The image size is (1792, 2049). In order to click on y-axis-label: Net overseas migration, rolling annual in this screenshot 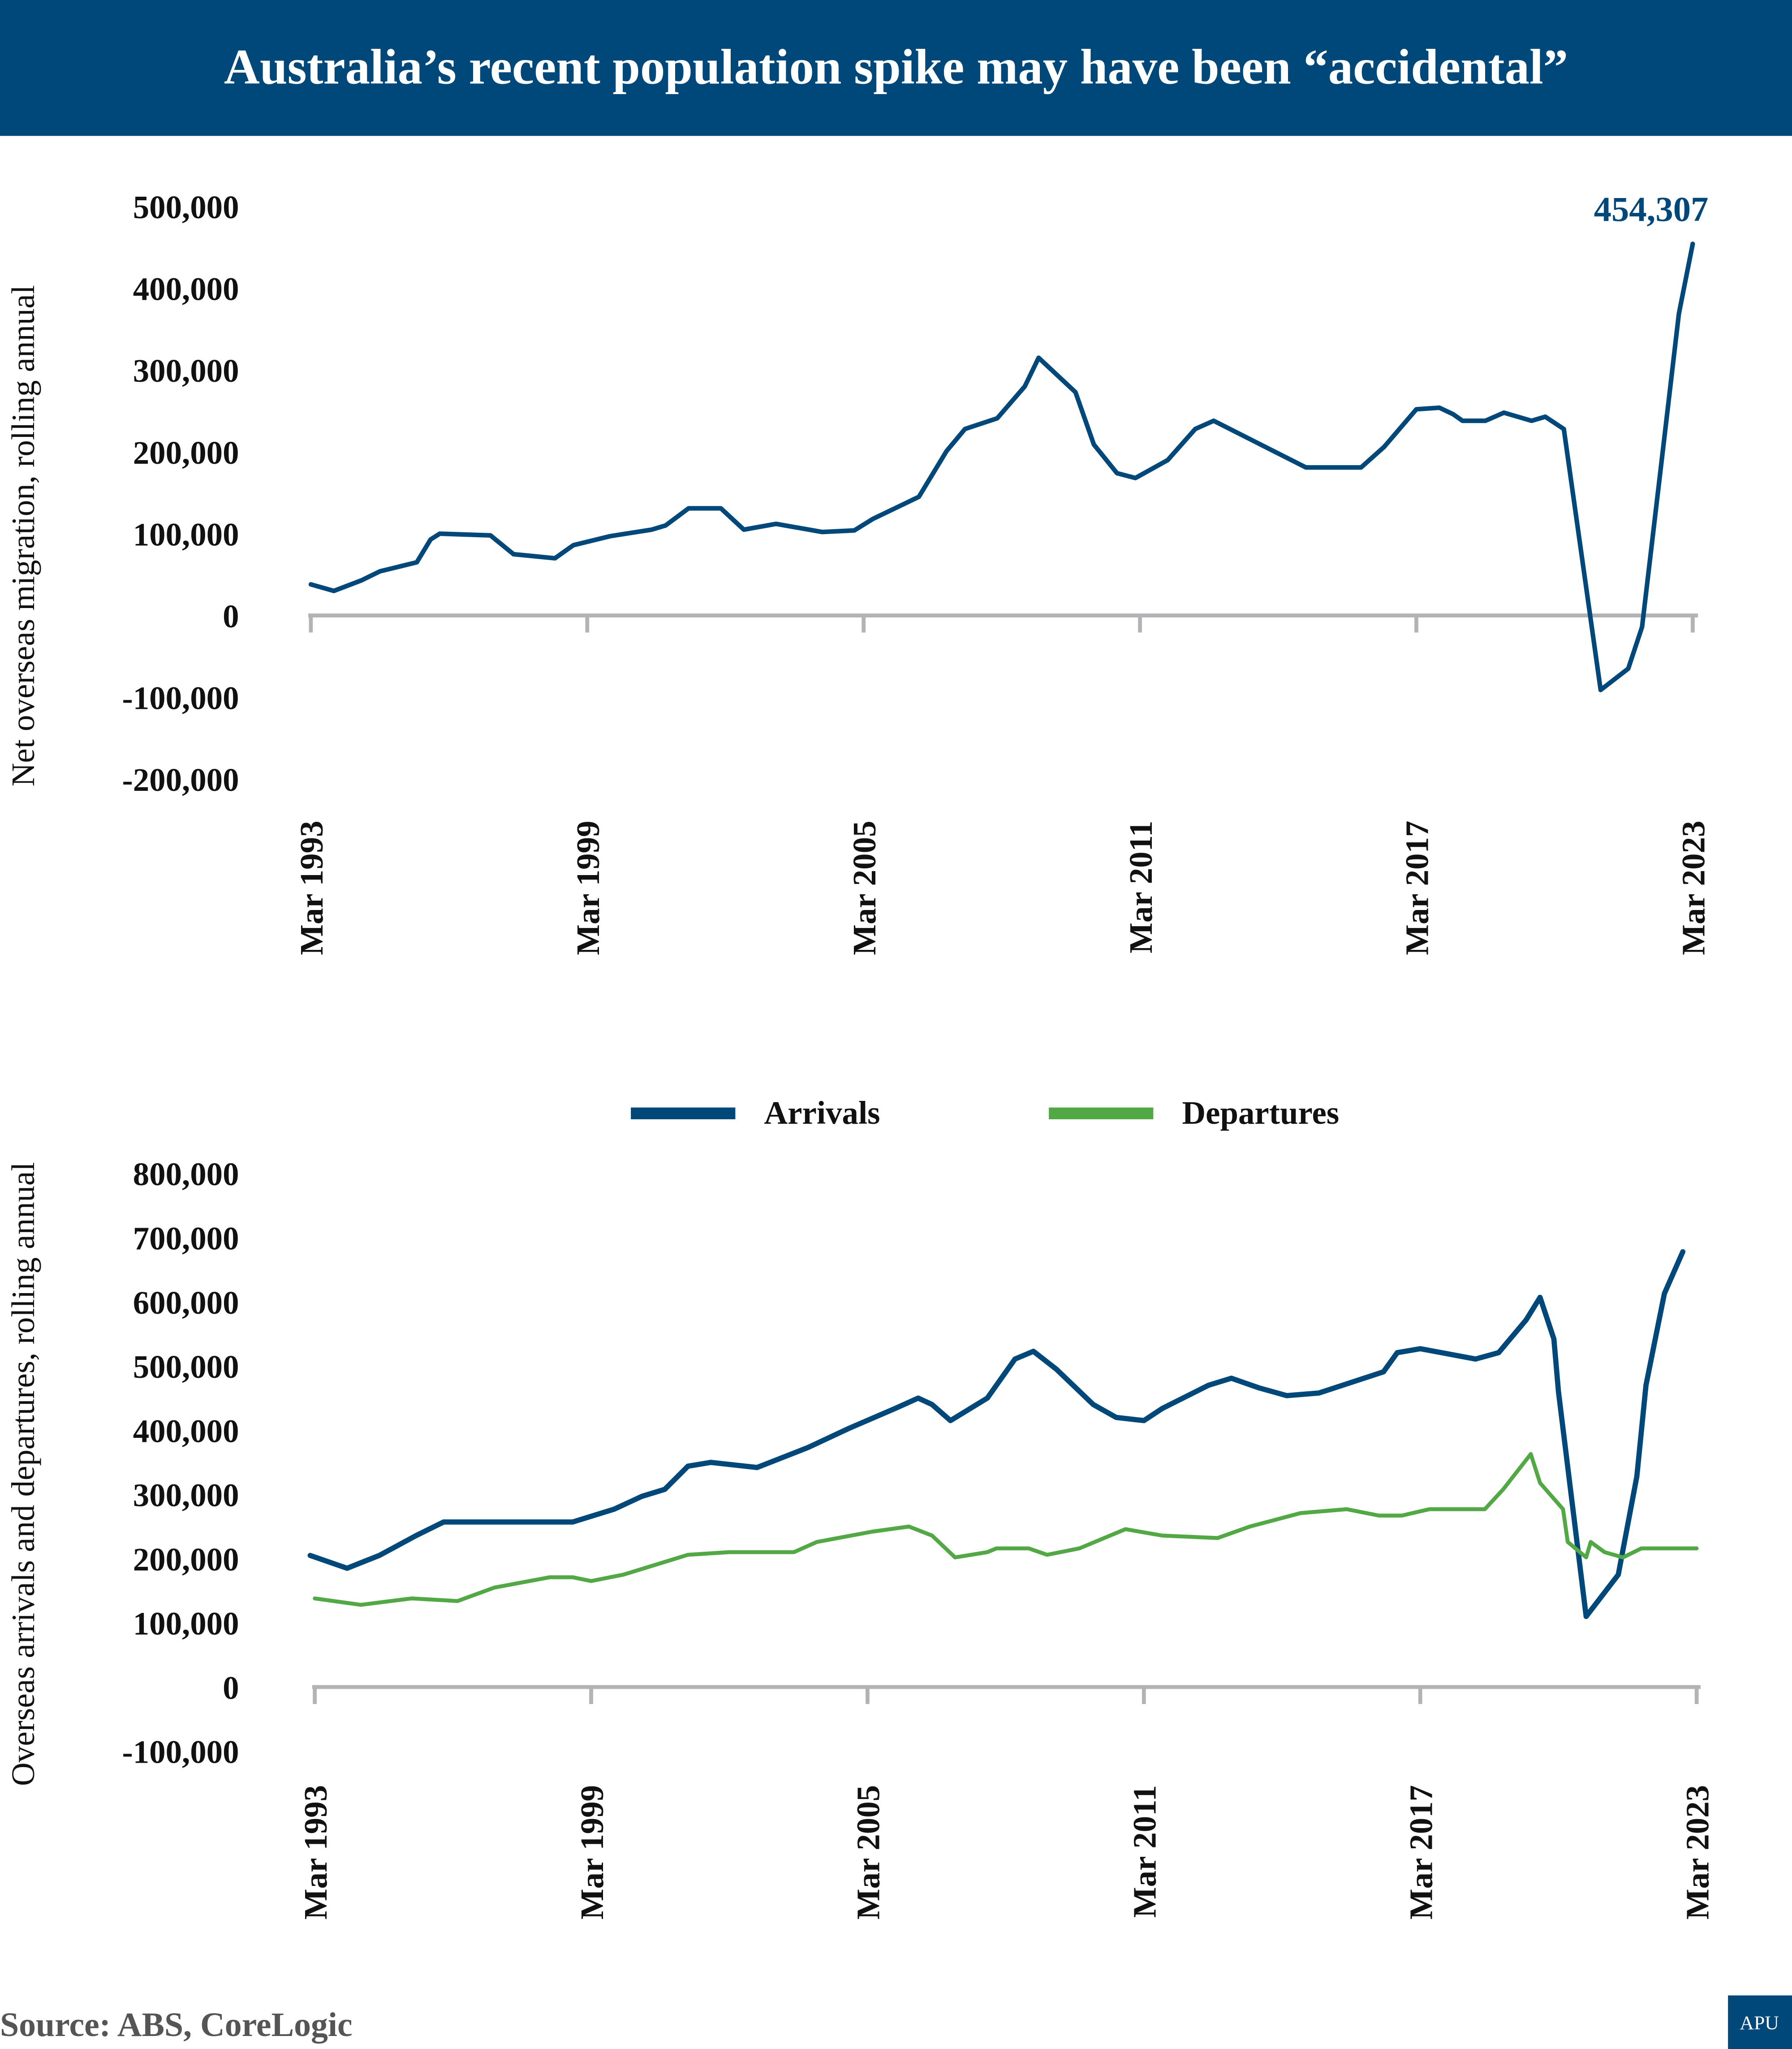, I will do `click(23, 535)`.